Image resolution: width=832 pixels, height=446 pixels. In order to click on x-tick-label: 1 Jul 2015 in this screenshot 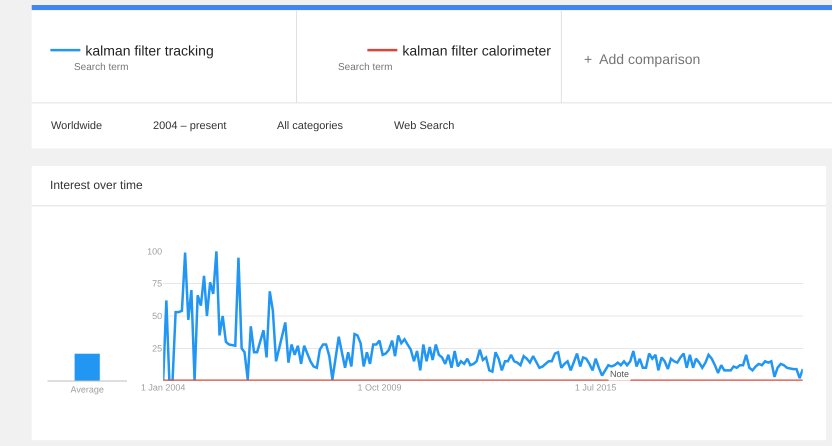, I will do `click(595, 387)`.